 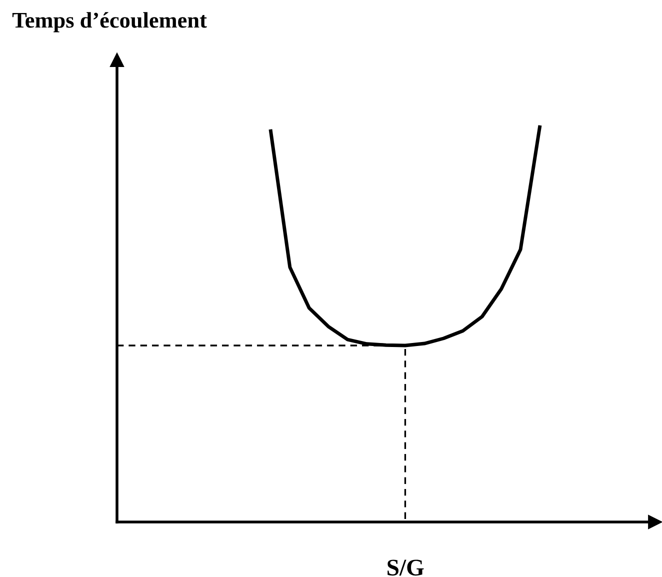 What do you see at coordinates (109, 22) in the screenshot?
I see `y-axis-title: Temps d’écoulement` at bounding box center [109, 22].